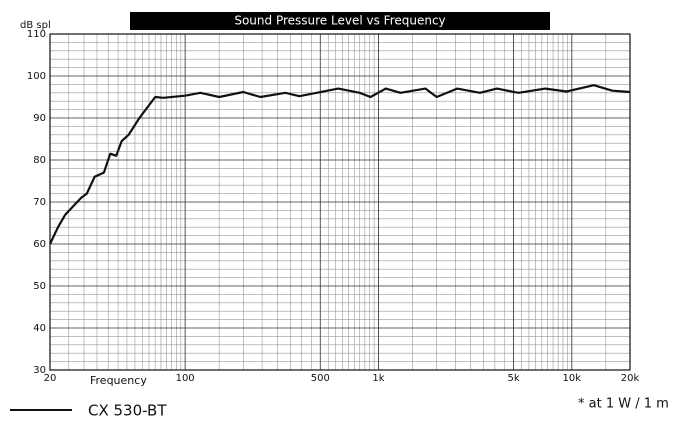 This screenshot has width=673, height=424. I want to click on x-tick-label: 20k, so click(630, 378).